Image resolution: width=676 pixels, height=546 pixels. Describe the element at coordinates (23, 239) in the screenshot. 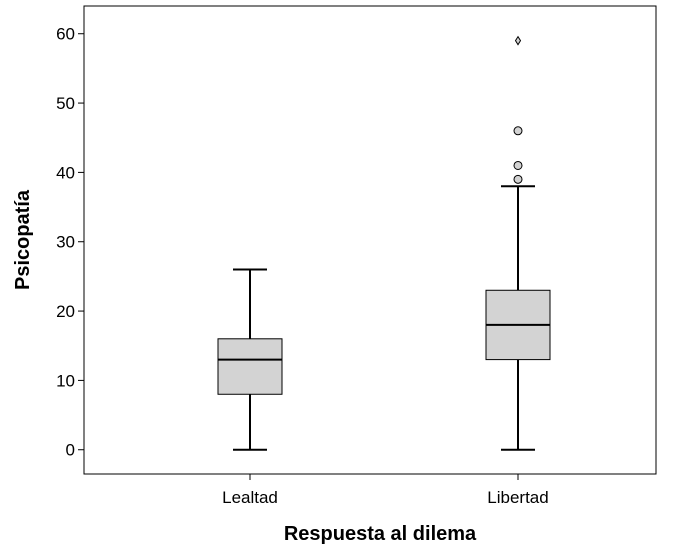

I see `y-axis-title: Psicopatía` at that location.